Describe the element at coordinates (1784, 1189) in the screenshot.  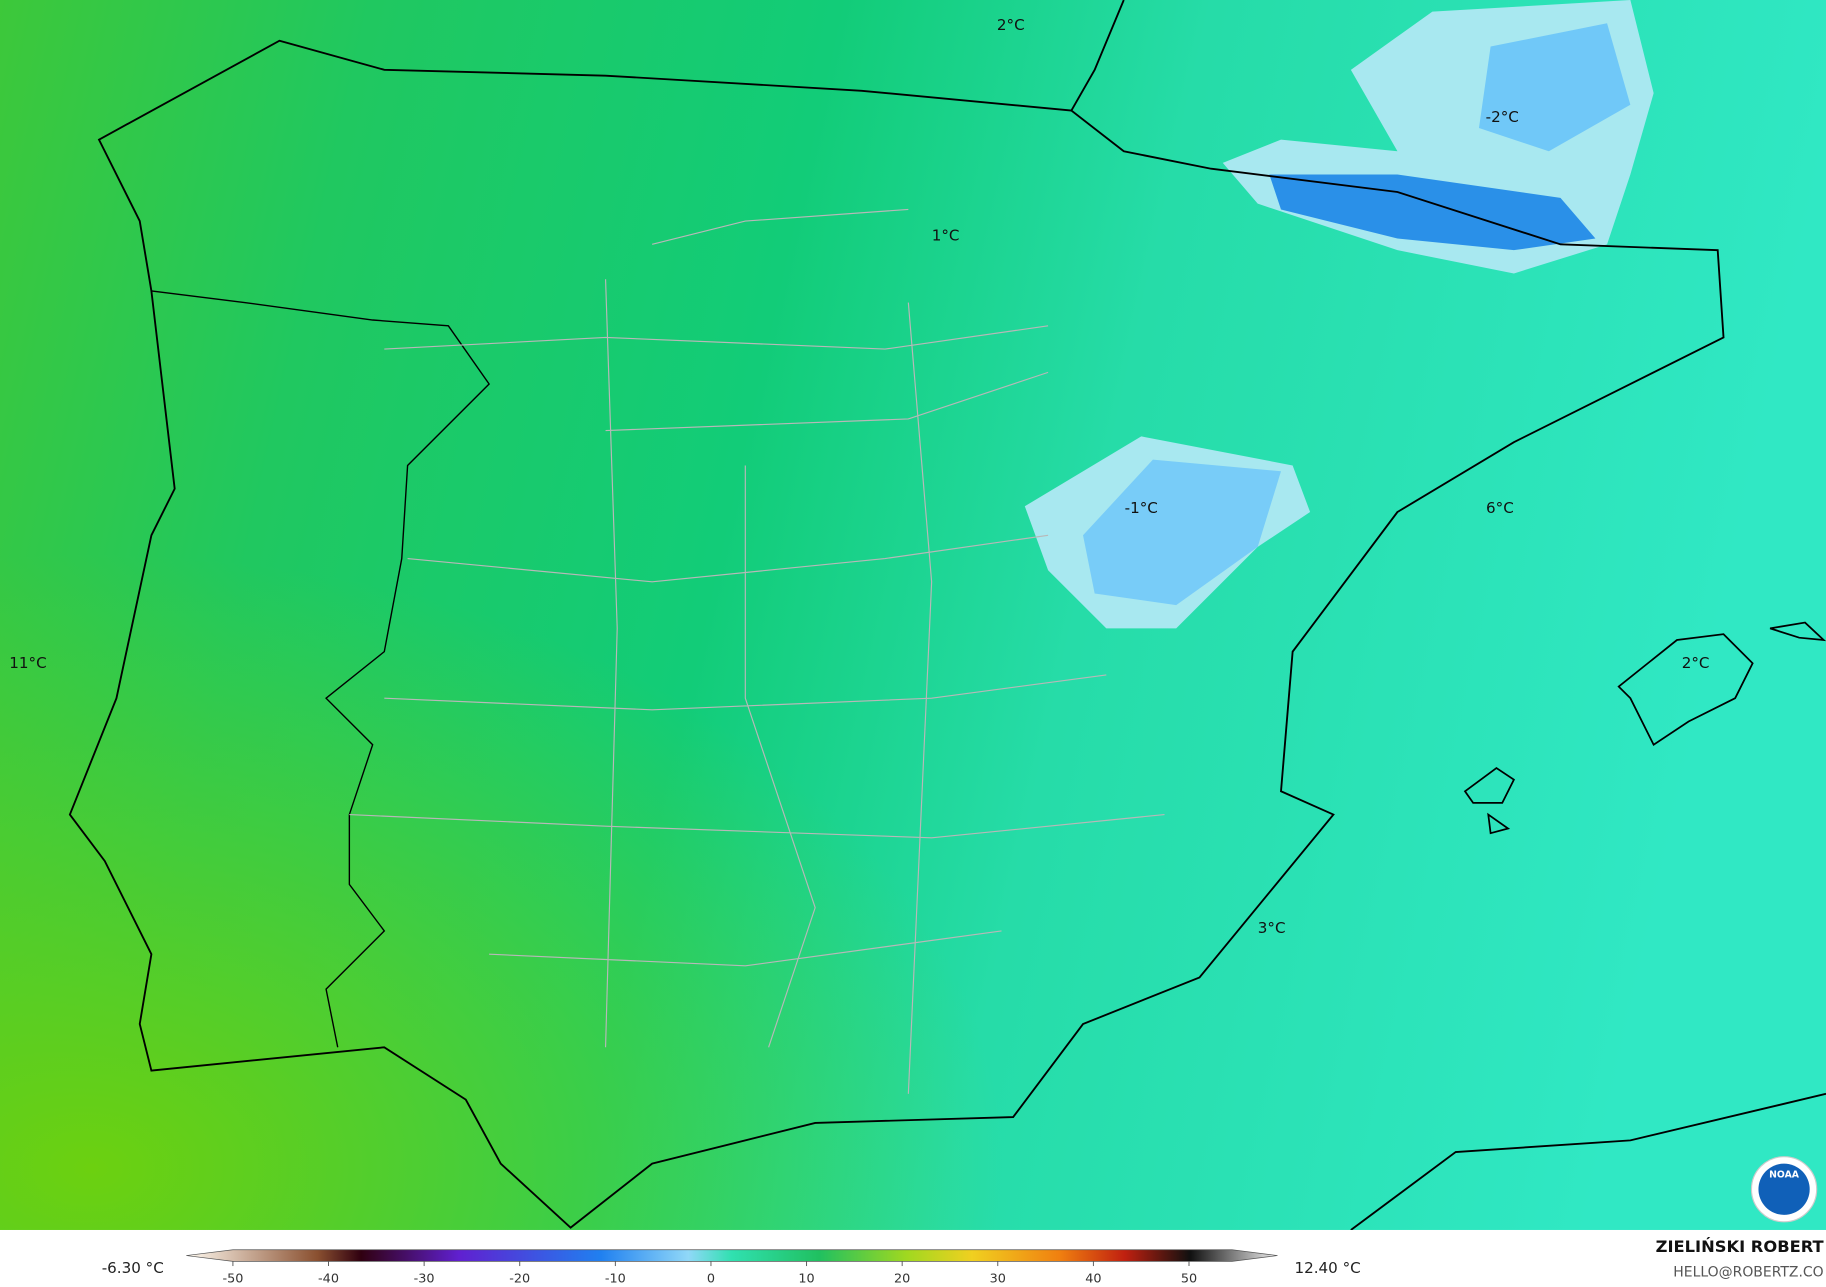
I see `noaa-logo` at that location.